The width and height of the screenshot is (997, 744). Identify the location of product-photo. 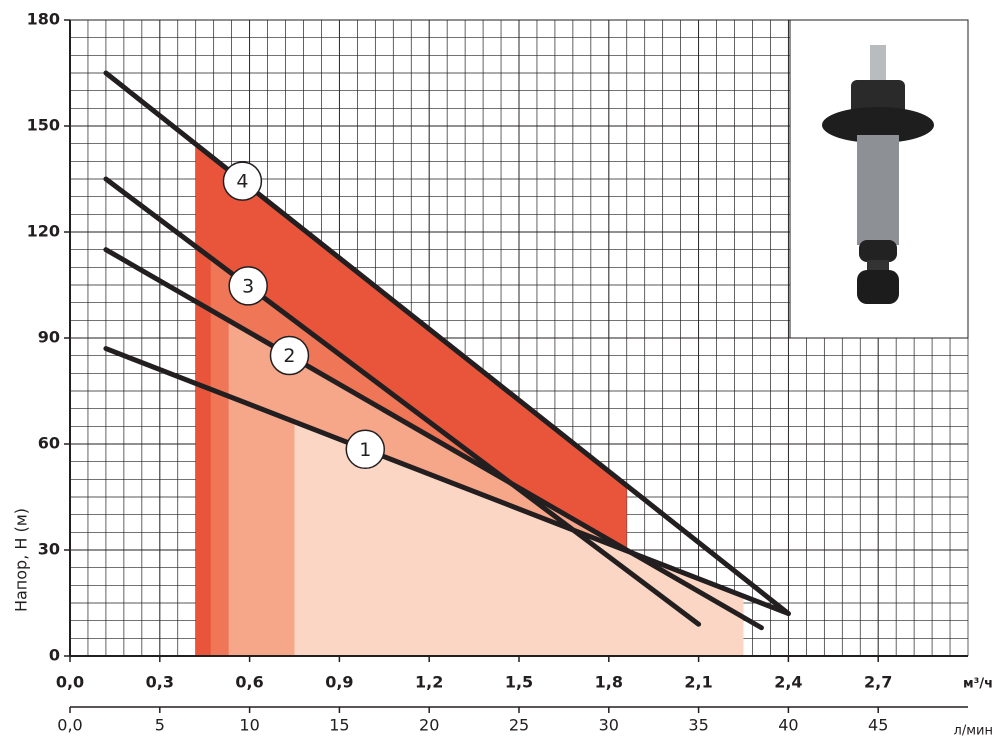
(879, 179).